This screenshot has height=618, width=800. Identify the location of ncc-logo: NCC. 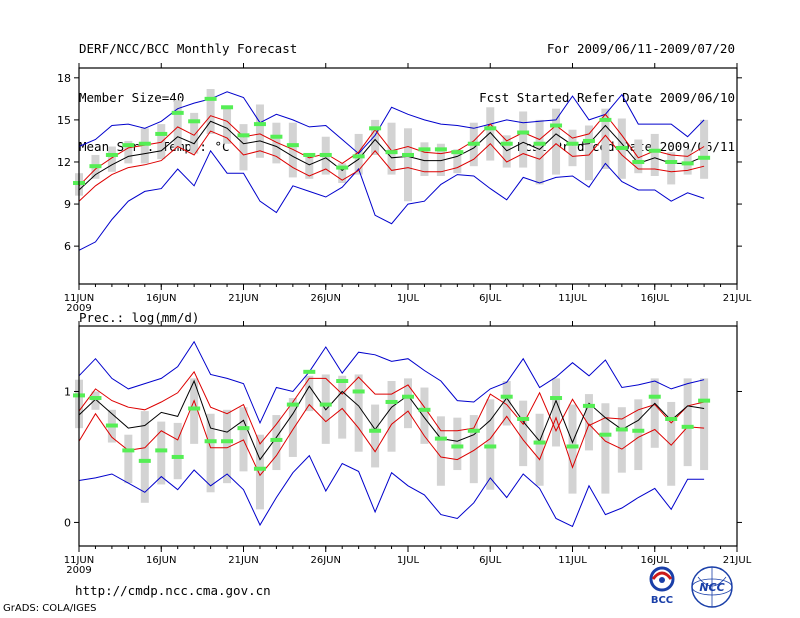
(712, 587).